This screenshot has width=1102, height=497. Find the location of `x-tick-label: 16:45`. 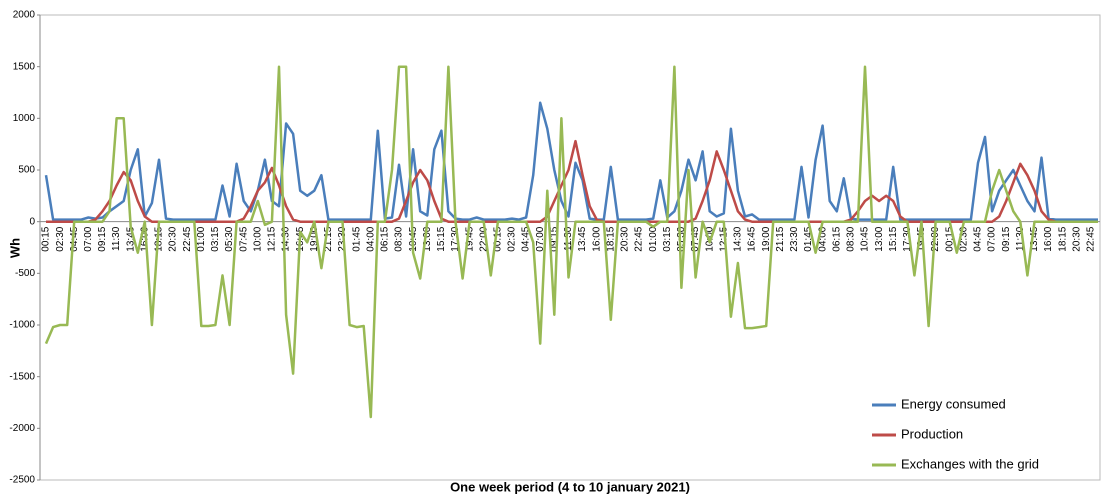

x-tick-label: 16:45 is located at coordinates (752, 238).